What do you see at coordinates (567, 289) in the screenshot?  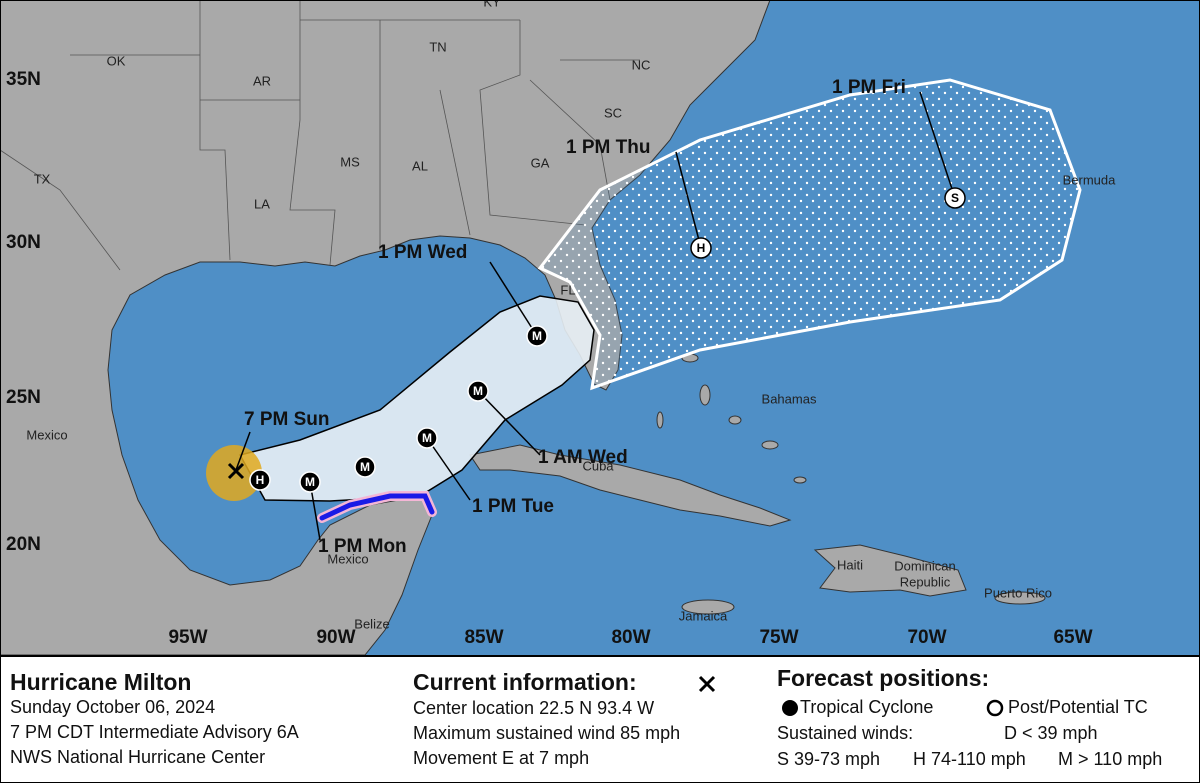 I see `place-label: FL` at bounding box center [567, 289].